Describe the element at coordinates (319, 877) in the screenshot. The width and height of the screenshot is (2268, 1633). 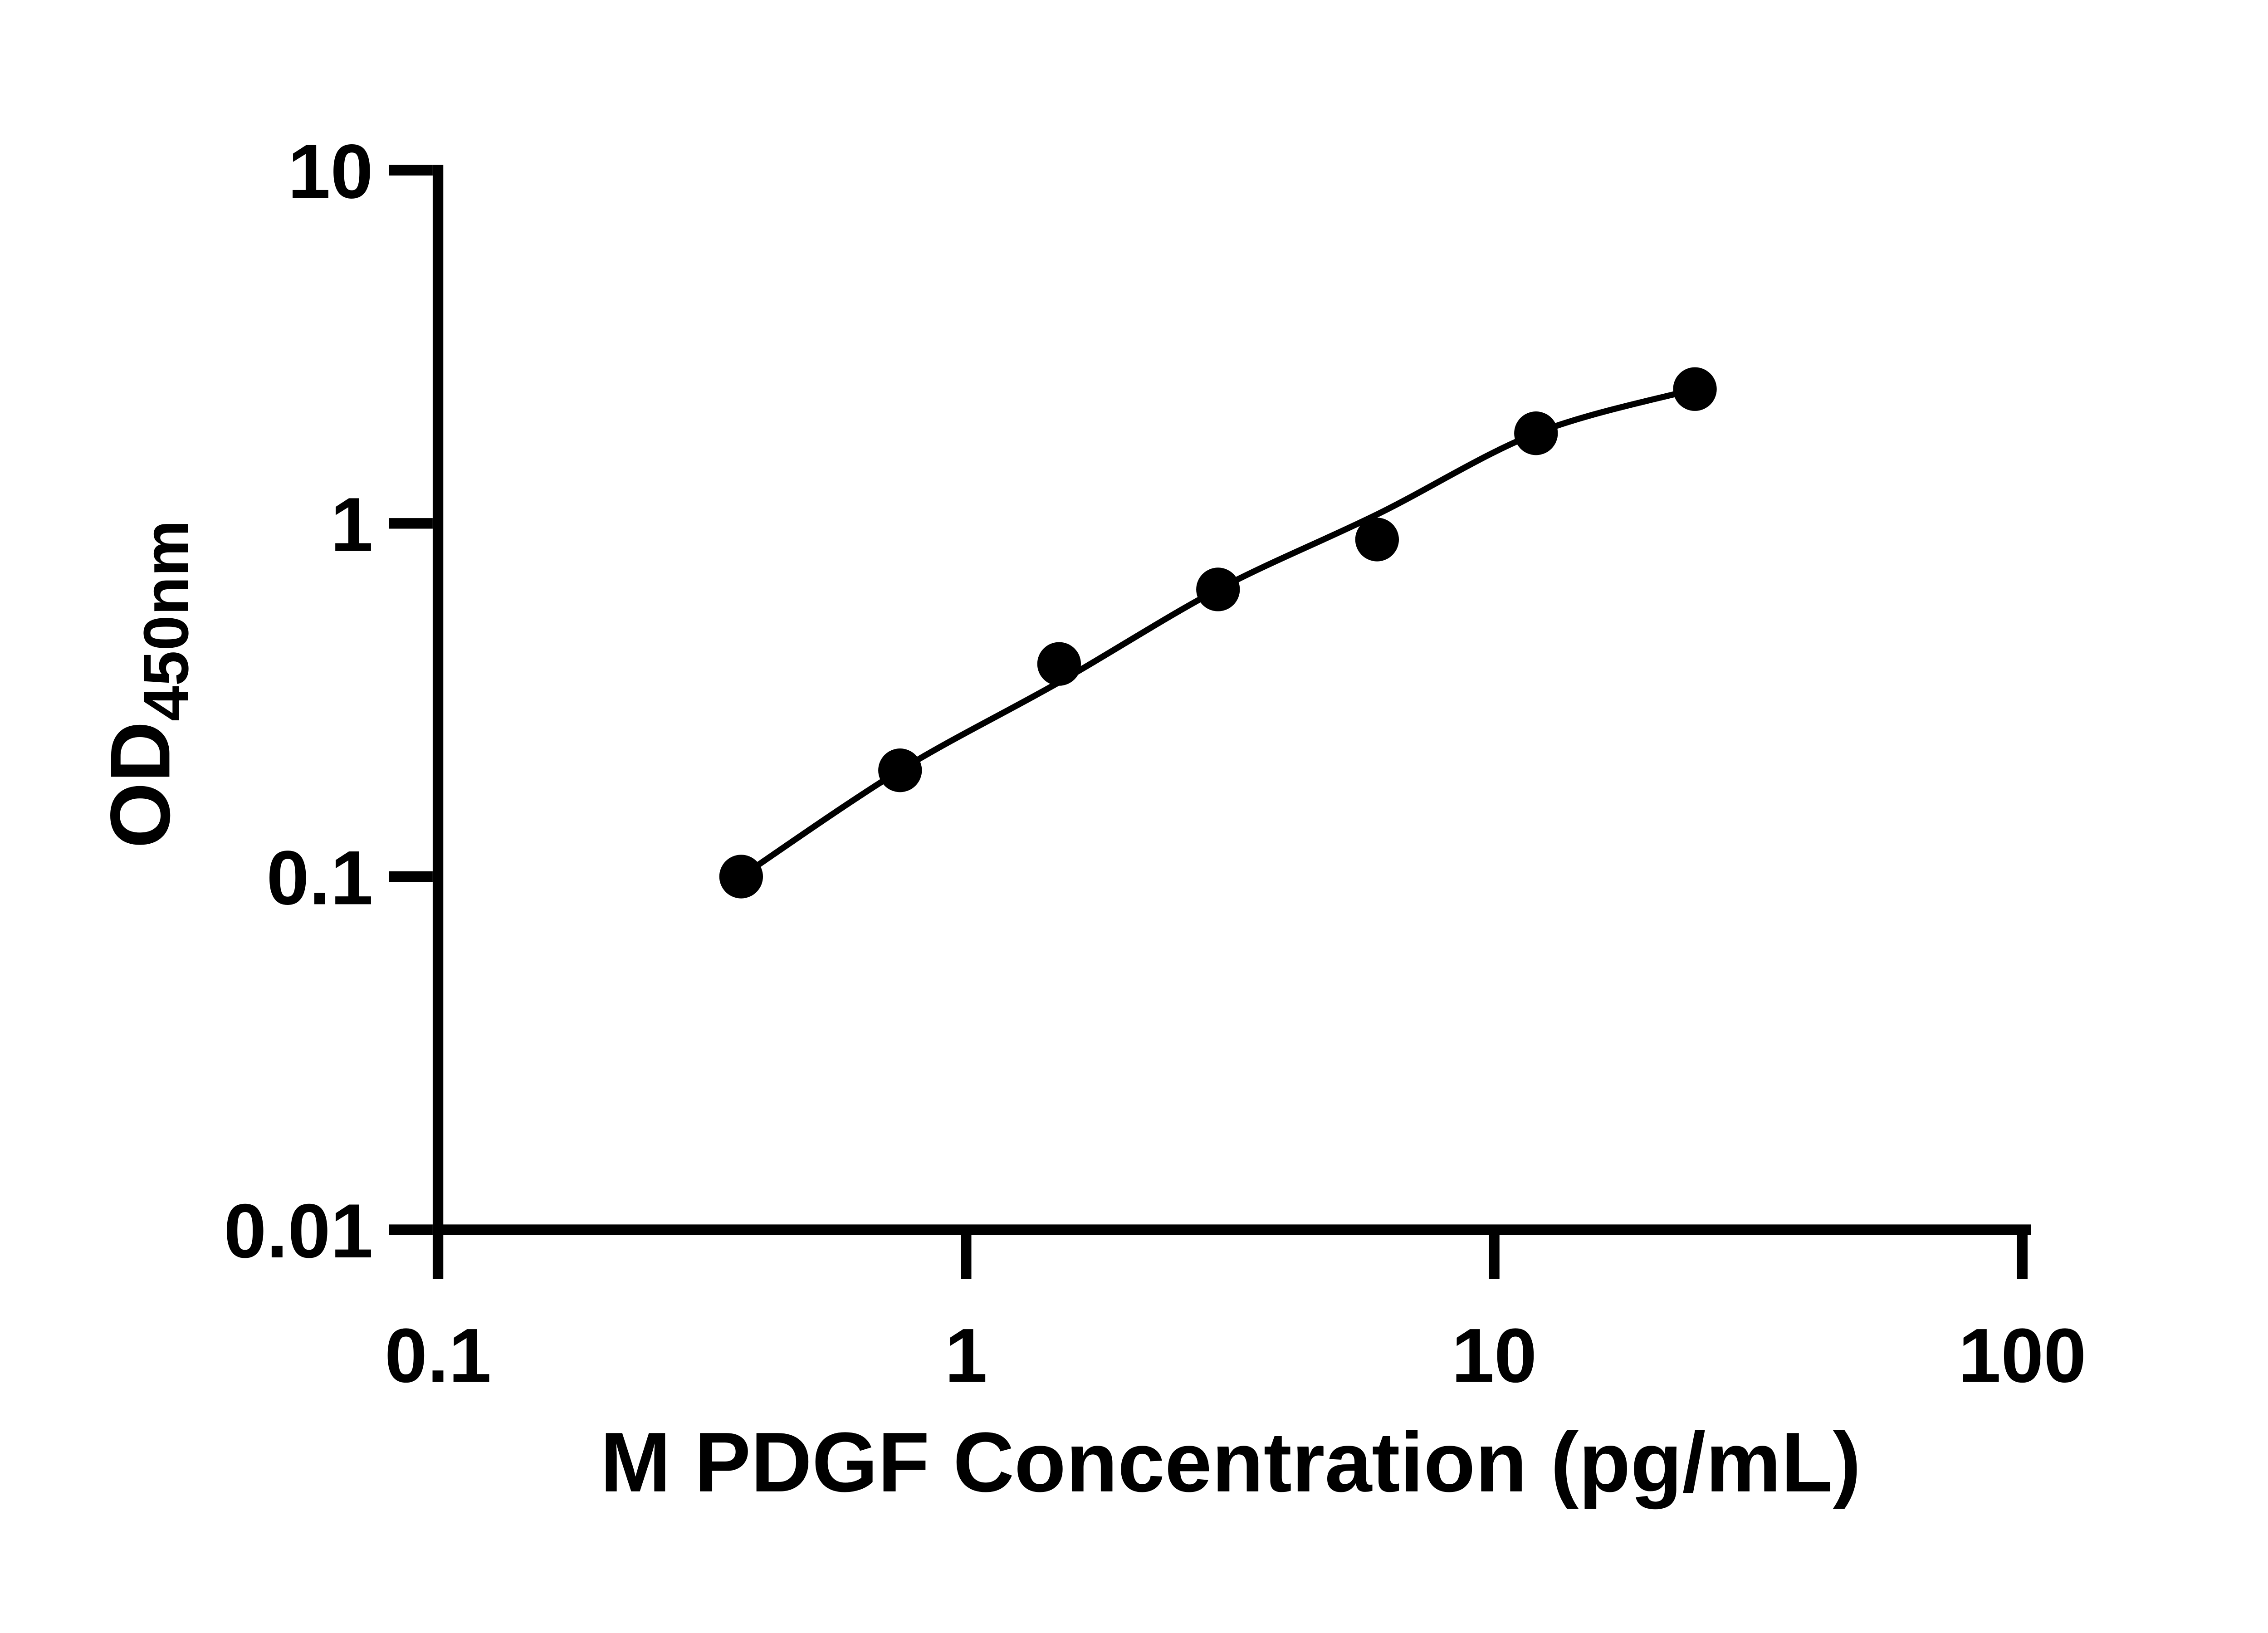
I see `y-tick-label: 0.1` at that location.